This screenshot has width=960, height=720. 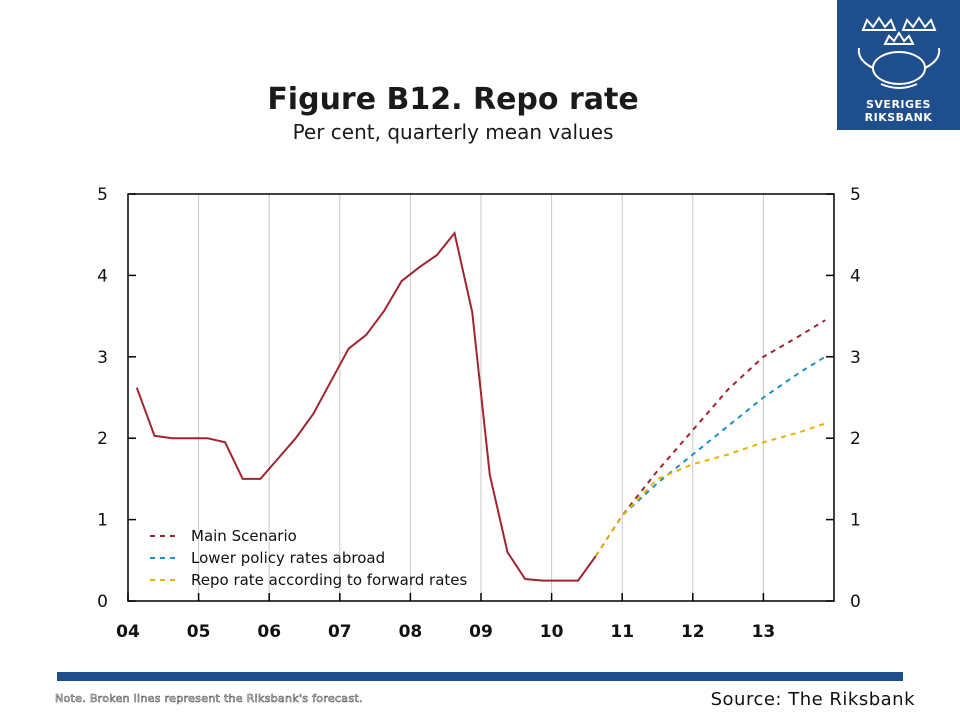 I want to click on y-tick-label-right: 5, so click(x=855, y=195).